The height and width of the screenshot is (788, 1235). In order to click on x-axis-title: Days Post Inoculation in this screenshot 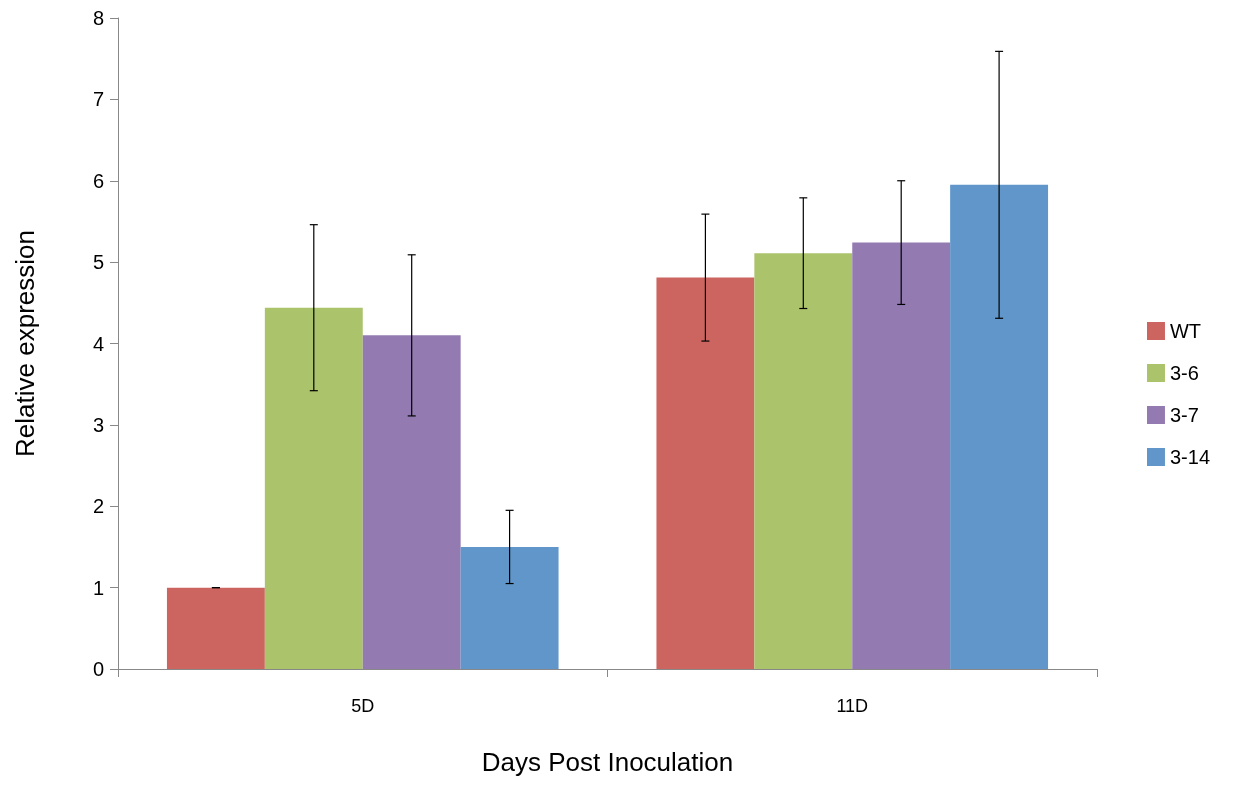, I will do `click(607, 762)`.